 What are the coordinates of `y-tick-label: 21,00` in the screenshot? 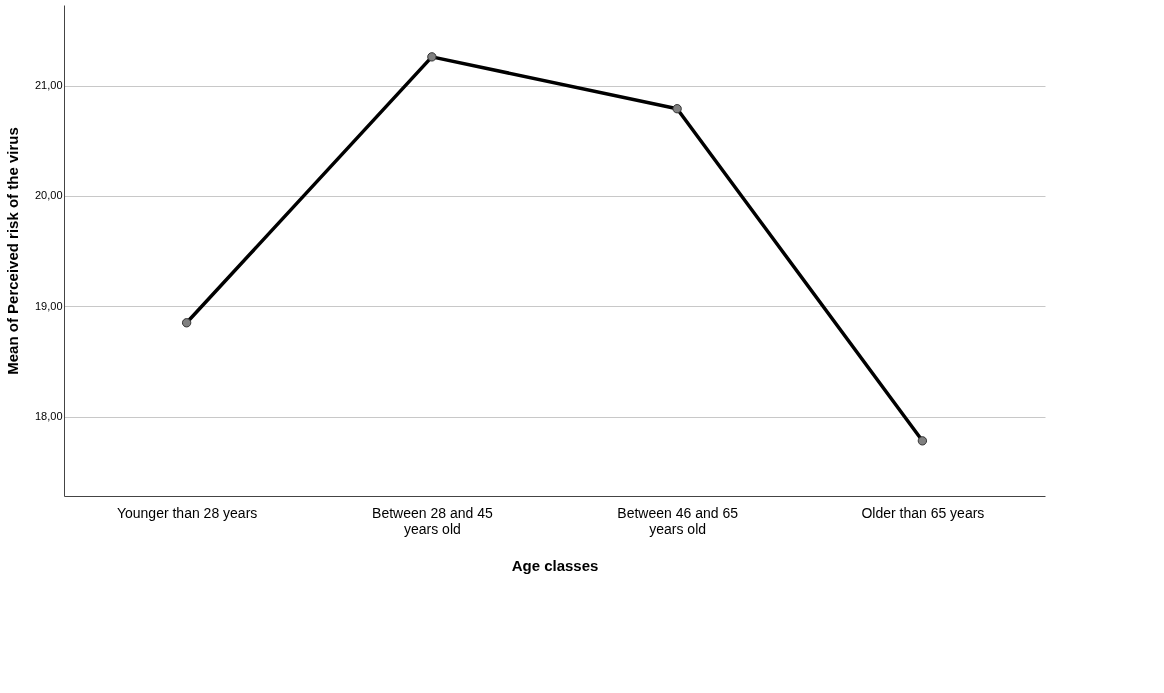 It's located at (48, 85).